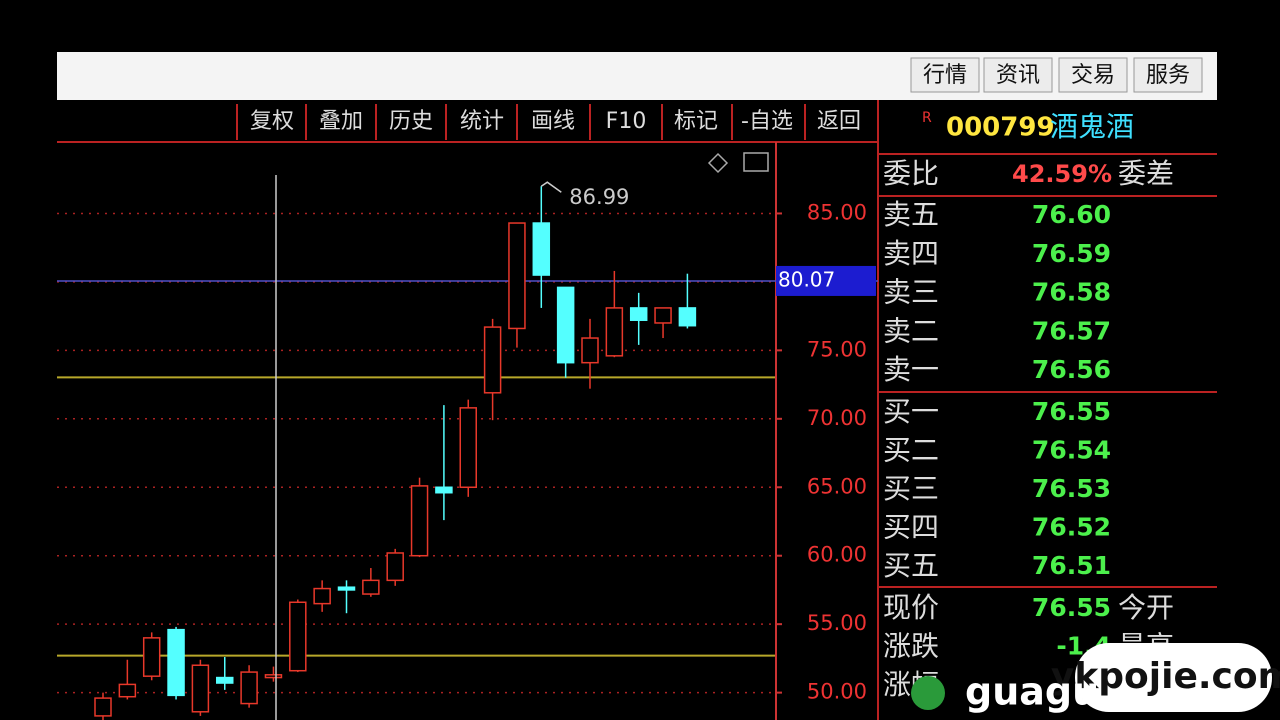 The image size is (1280, 720). Describe the element at coordinates (1071, 330) in the screenshot. I see `ask-price: 76.57` at that location.